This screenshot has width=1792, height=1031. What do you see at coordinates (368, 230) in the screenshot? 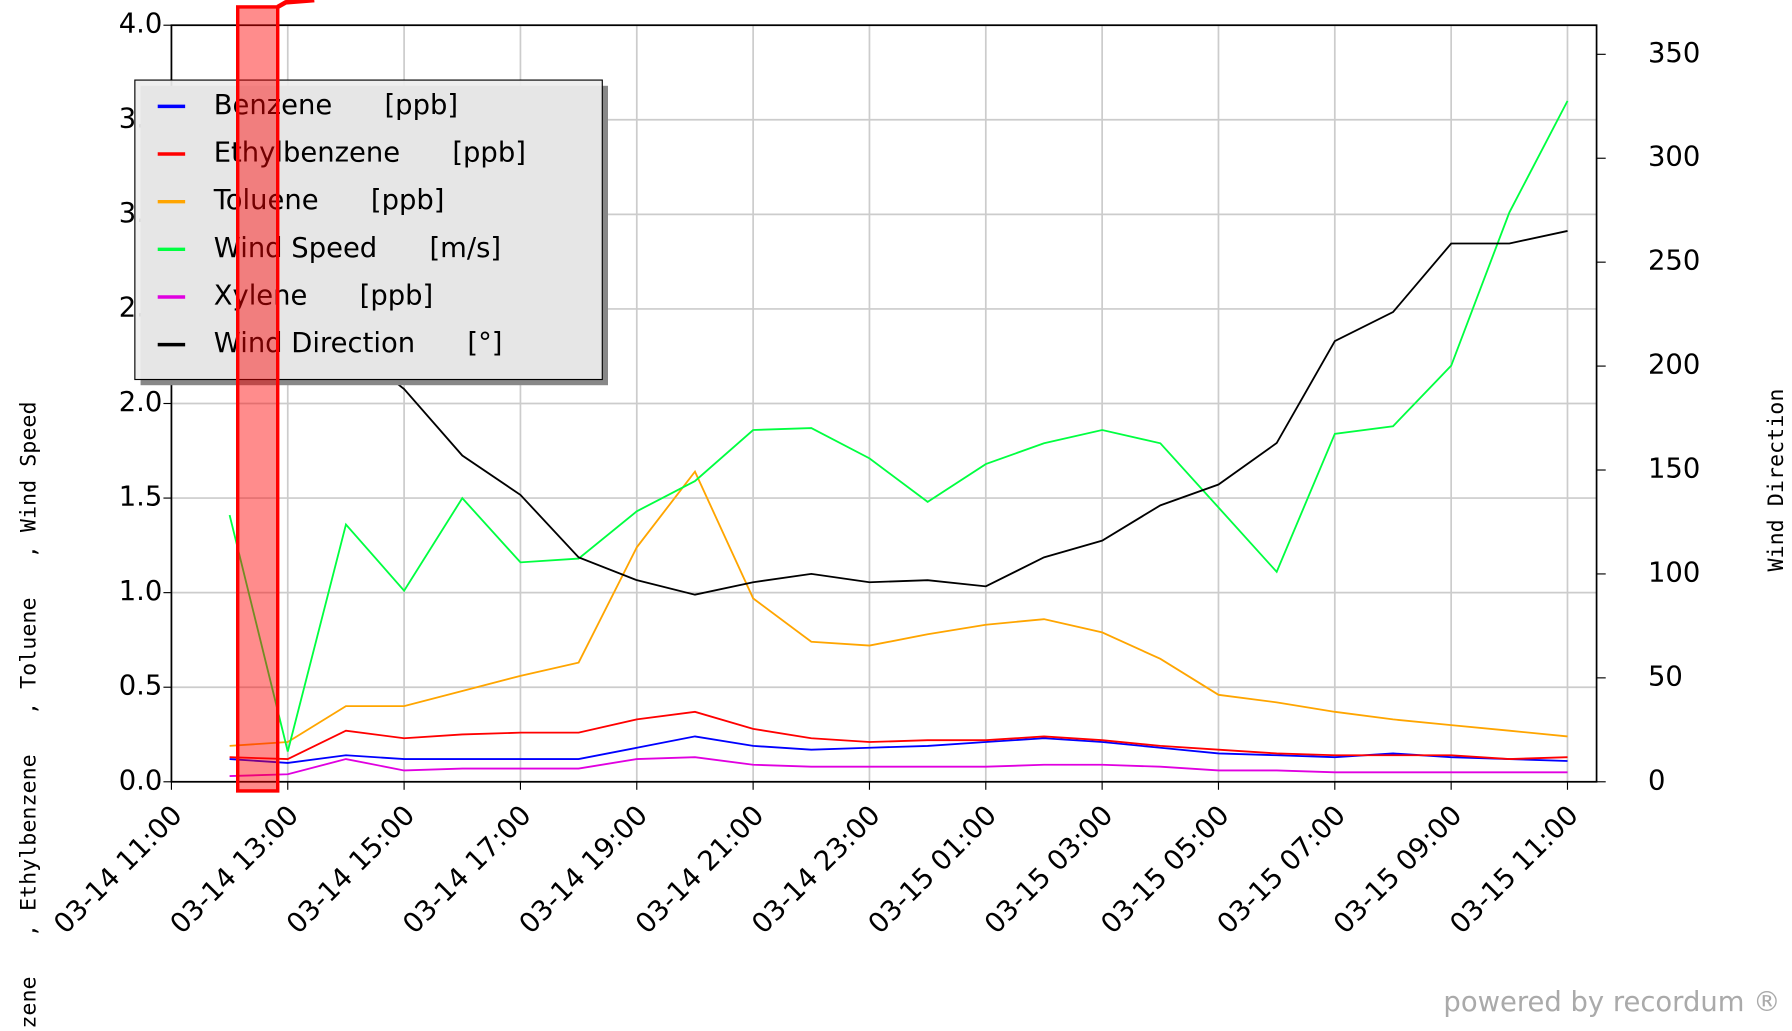
I see `legend-box` at bounding box center [368, 230].